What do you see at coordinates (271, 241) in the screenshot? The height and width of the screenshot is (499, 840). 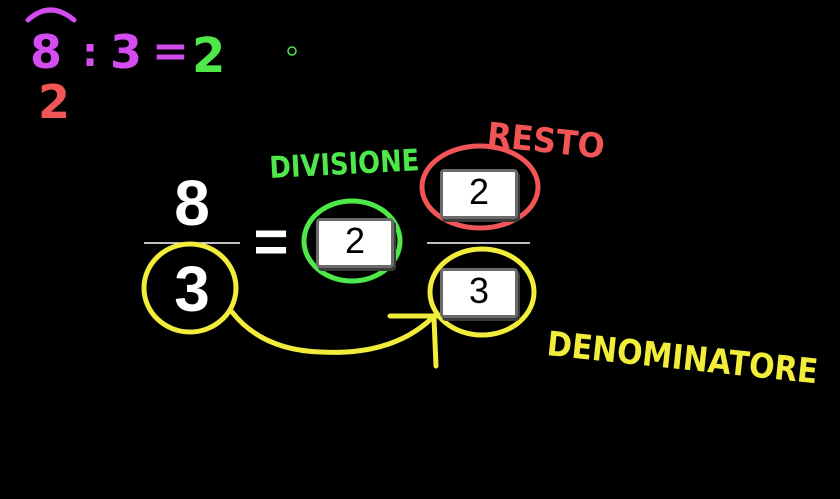 I see `fraction-equals: =` at bounding box center [271, 241].